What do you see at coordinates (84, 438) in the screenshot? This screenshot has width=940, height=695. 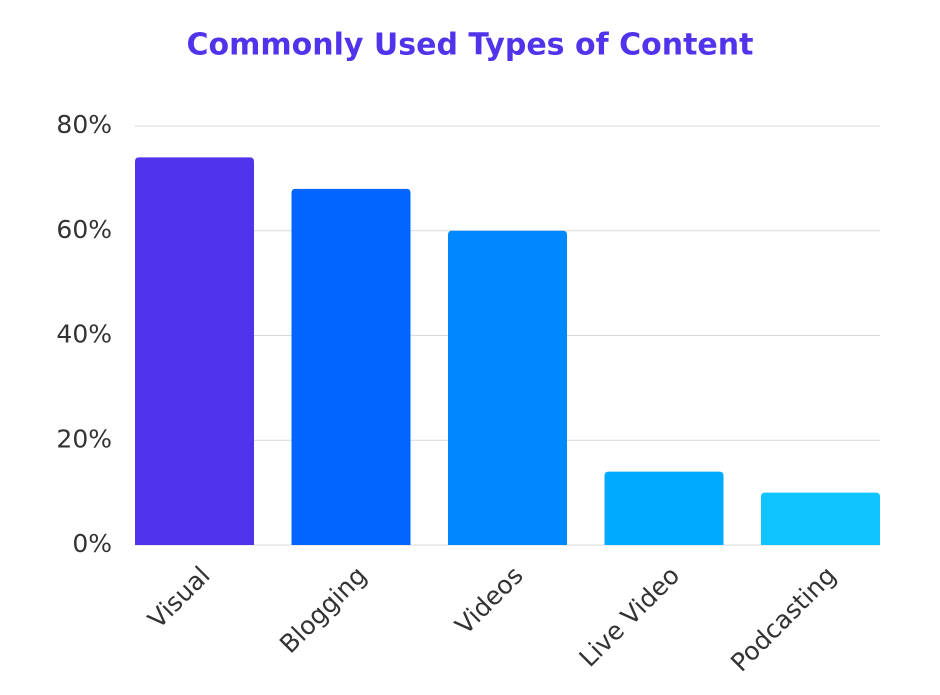 I see `y-tick-label: 20%` at bounding box center [84, 438].